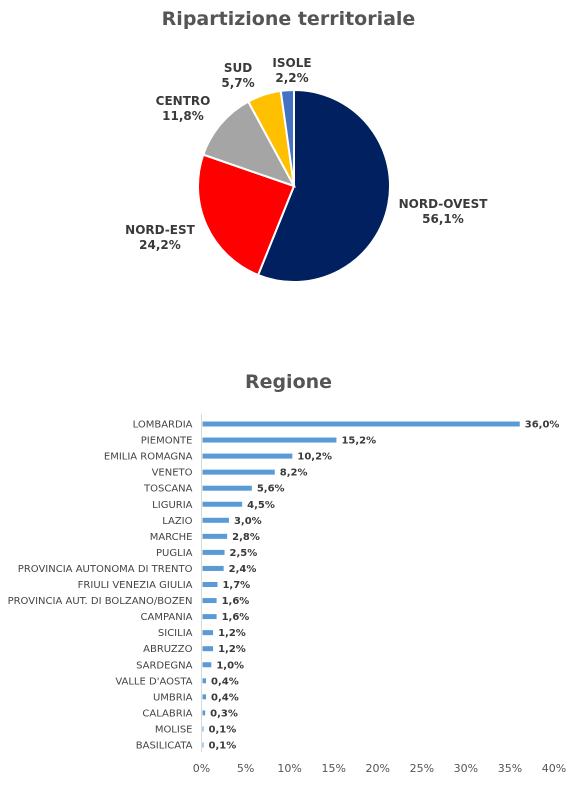 This screenshot has height=788, width=577. I want to click on x-tick-label: 40%, so click(554, 768).